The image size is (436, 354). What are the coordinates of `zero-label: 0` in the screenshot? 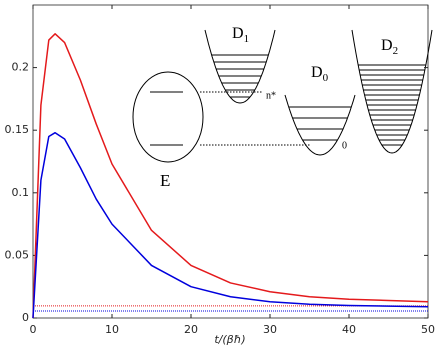 It's located at (344, 145).